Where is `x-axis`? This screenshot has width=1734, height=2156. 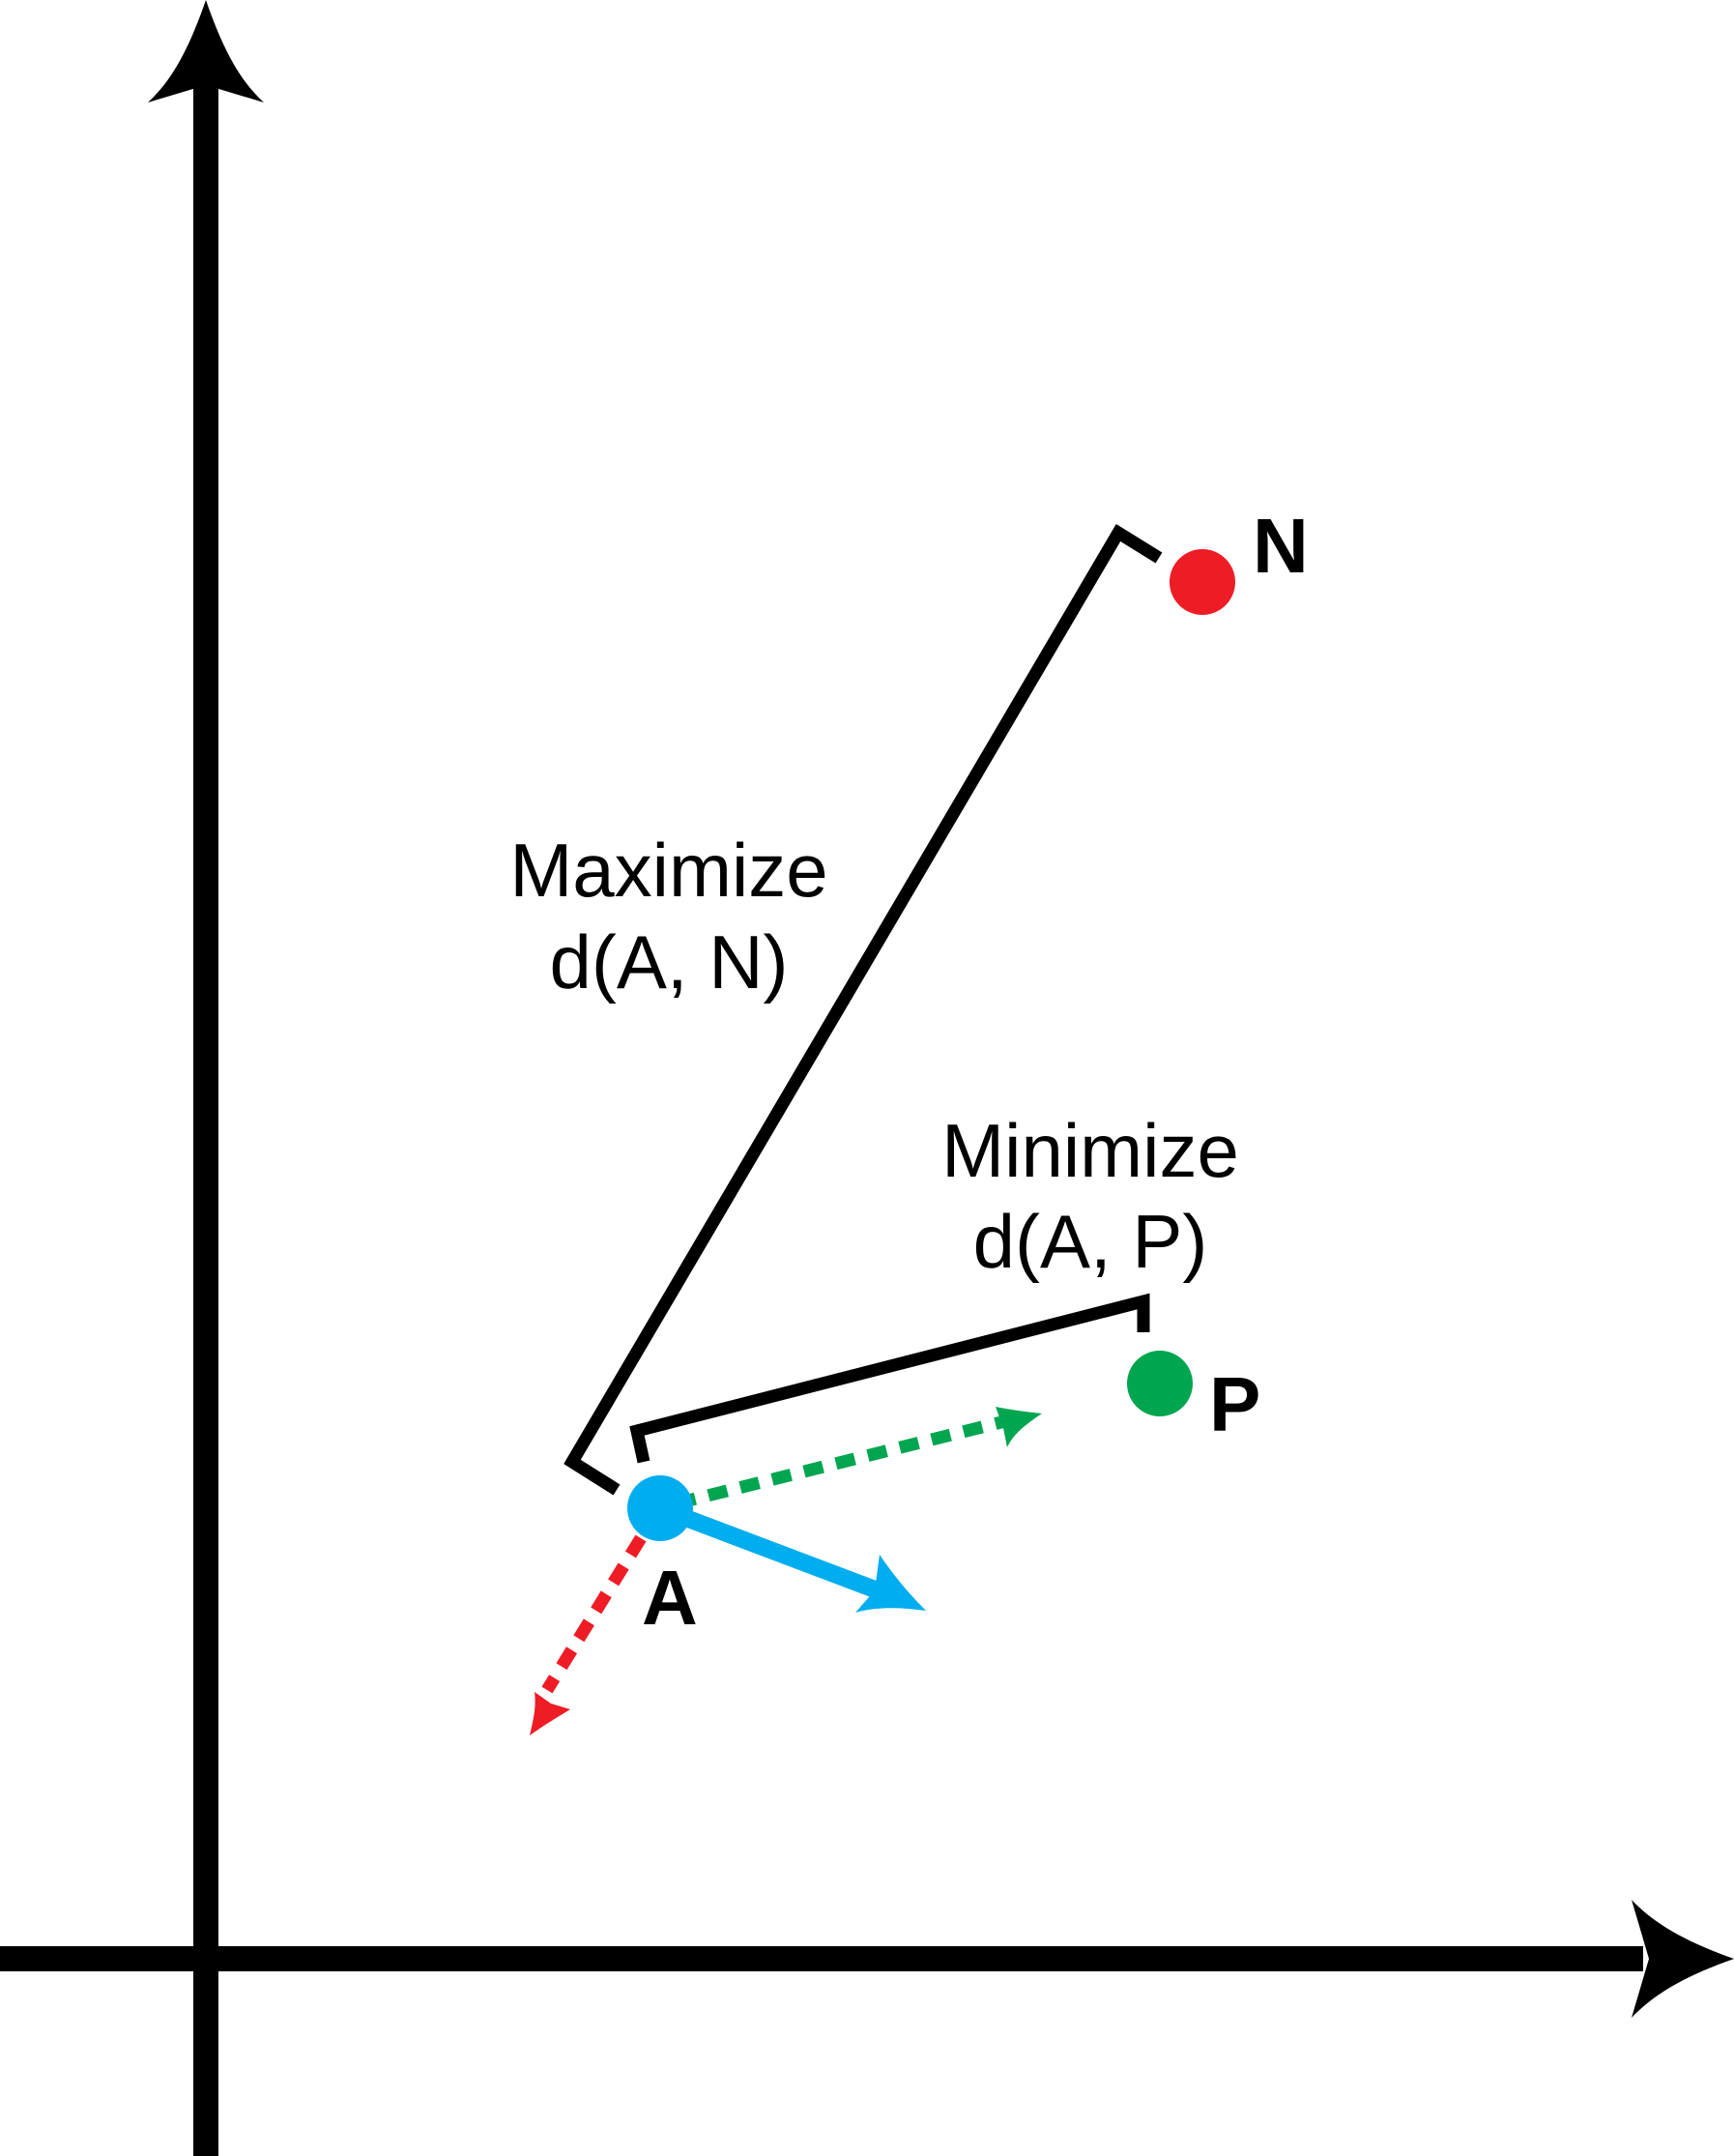
x-axis is located at coordinates (867, 1959).